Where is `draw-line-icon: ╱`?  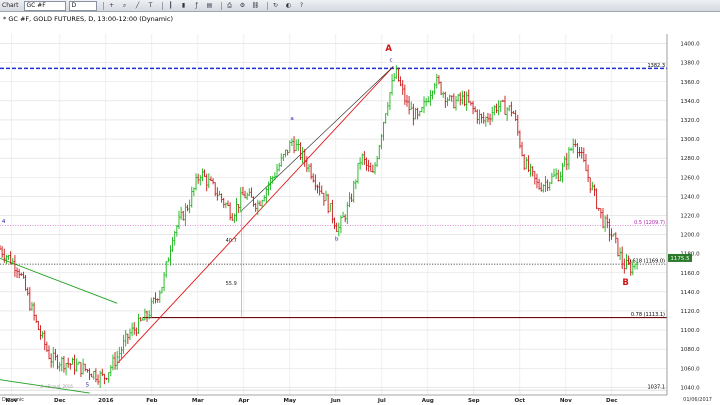
draw-line-icon: ╱ is located at coordinates (137, 5).